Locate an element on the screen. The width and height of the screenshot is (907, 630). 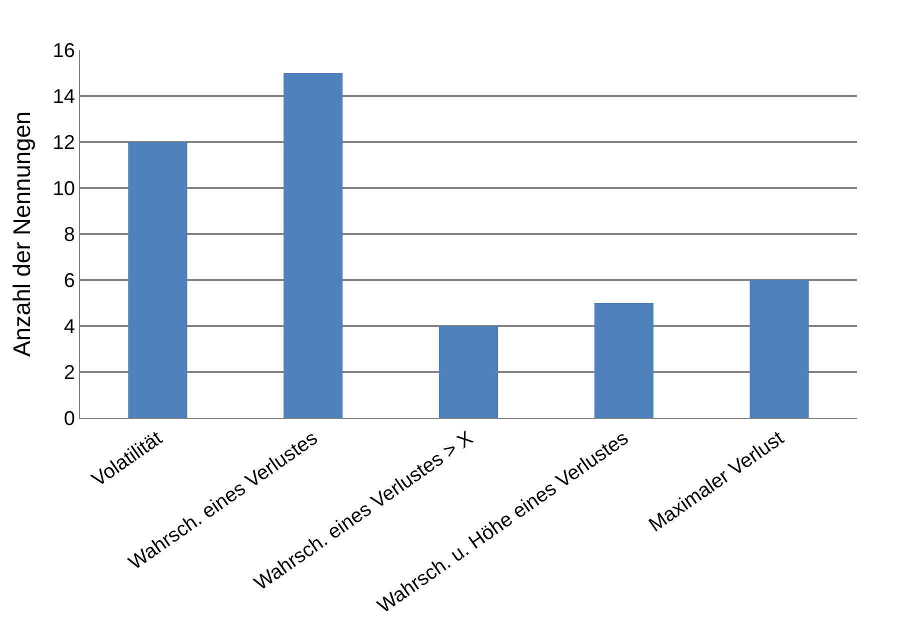
y-tick-label: 10 is located at coordinates (63, 189).